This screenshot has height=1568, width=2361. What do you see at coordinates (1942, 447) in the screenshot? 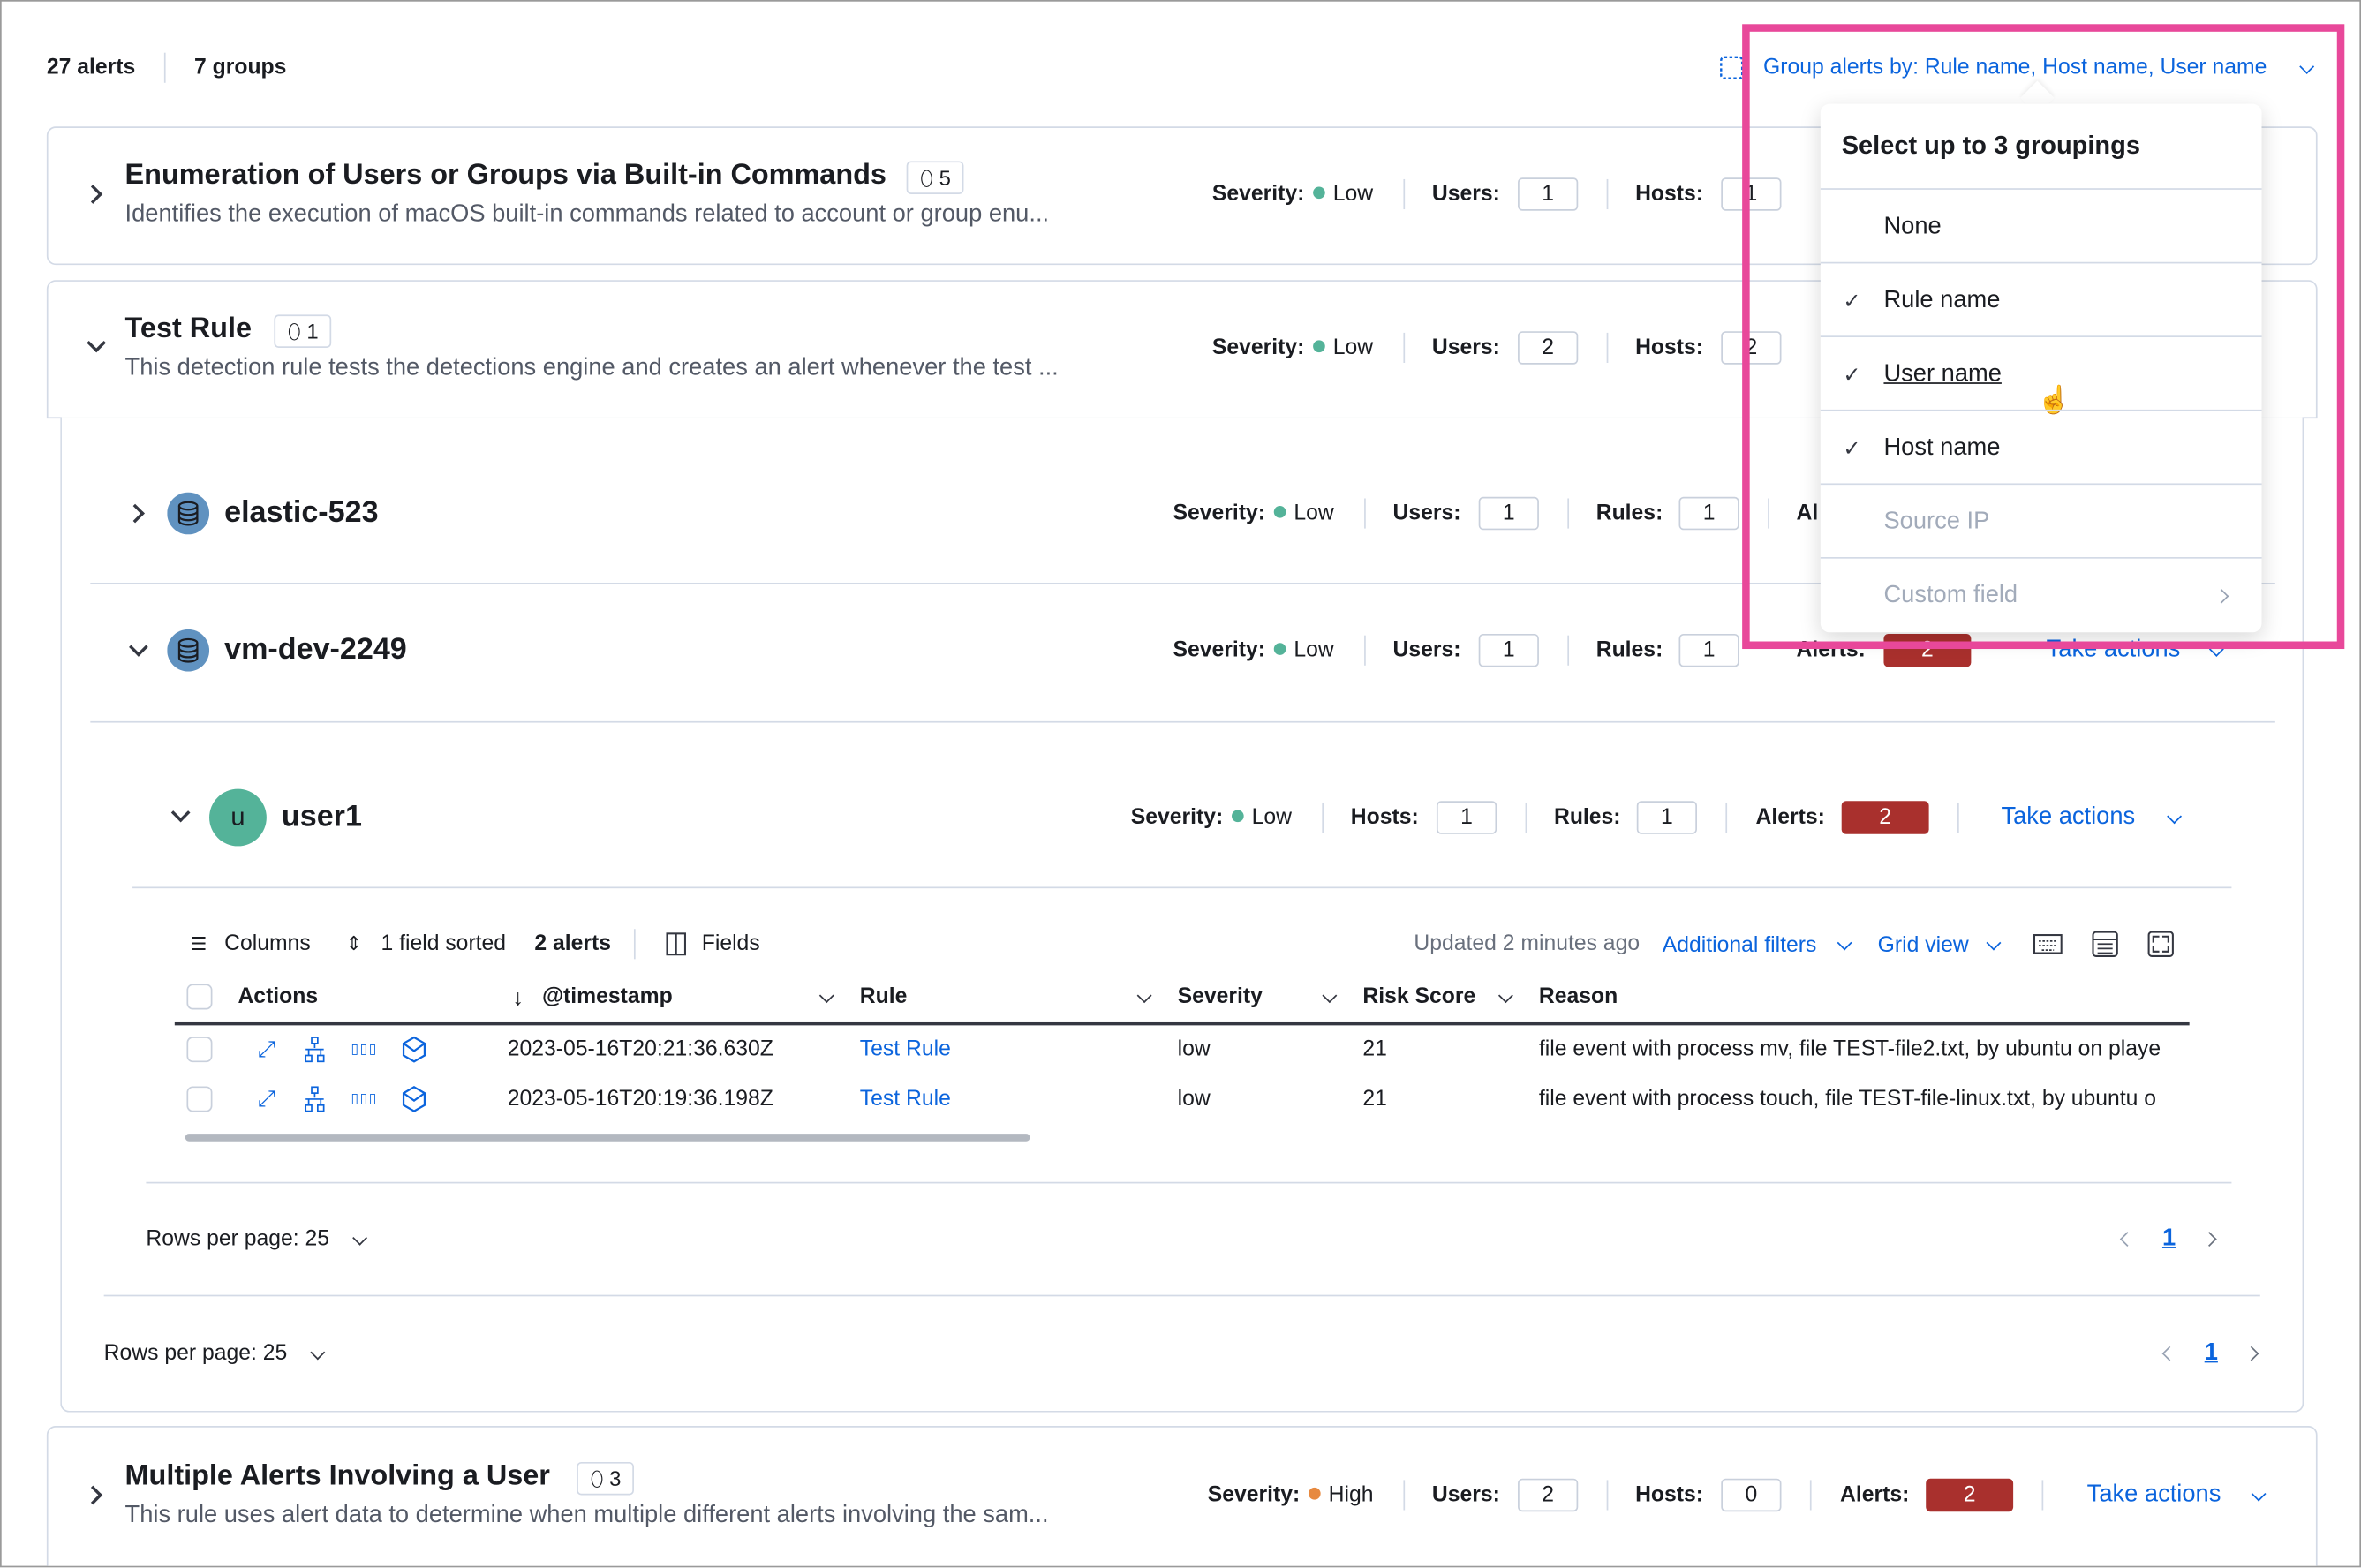
I see `option-label: Host name` at bounding box center [1942, 447].